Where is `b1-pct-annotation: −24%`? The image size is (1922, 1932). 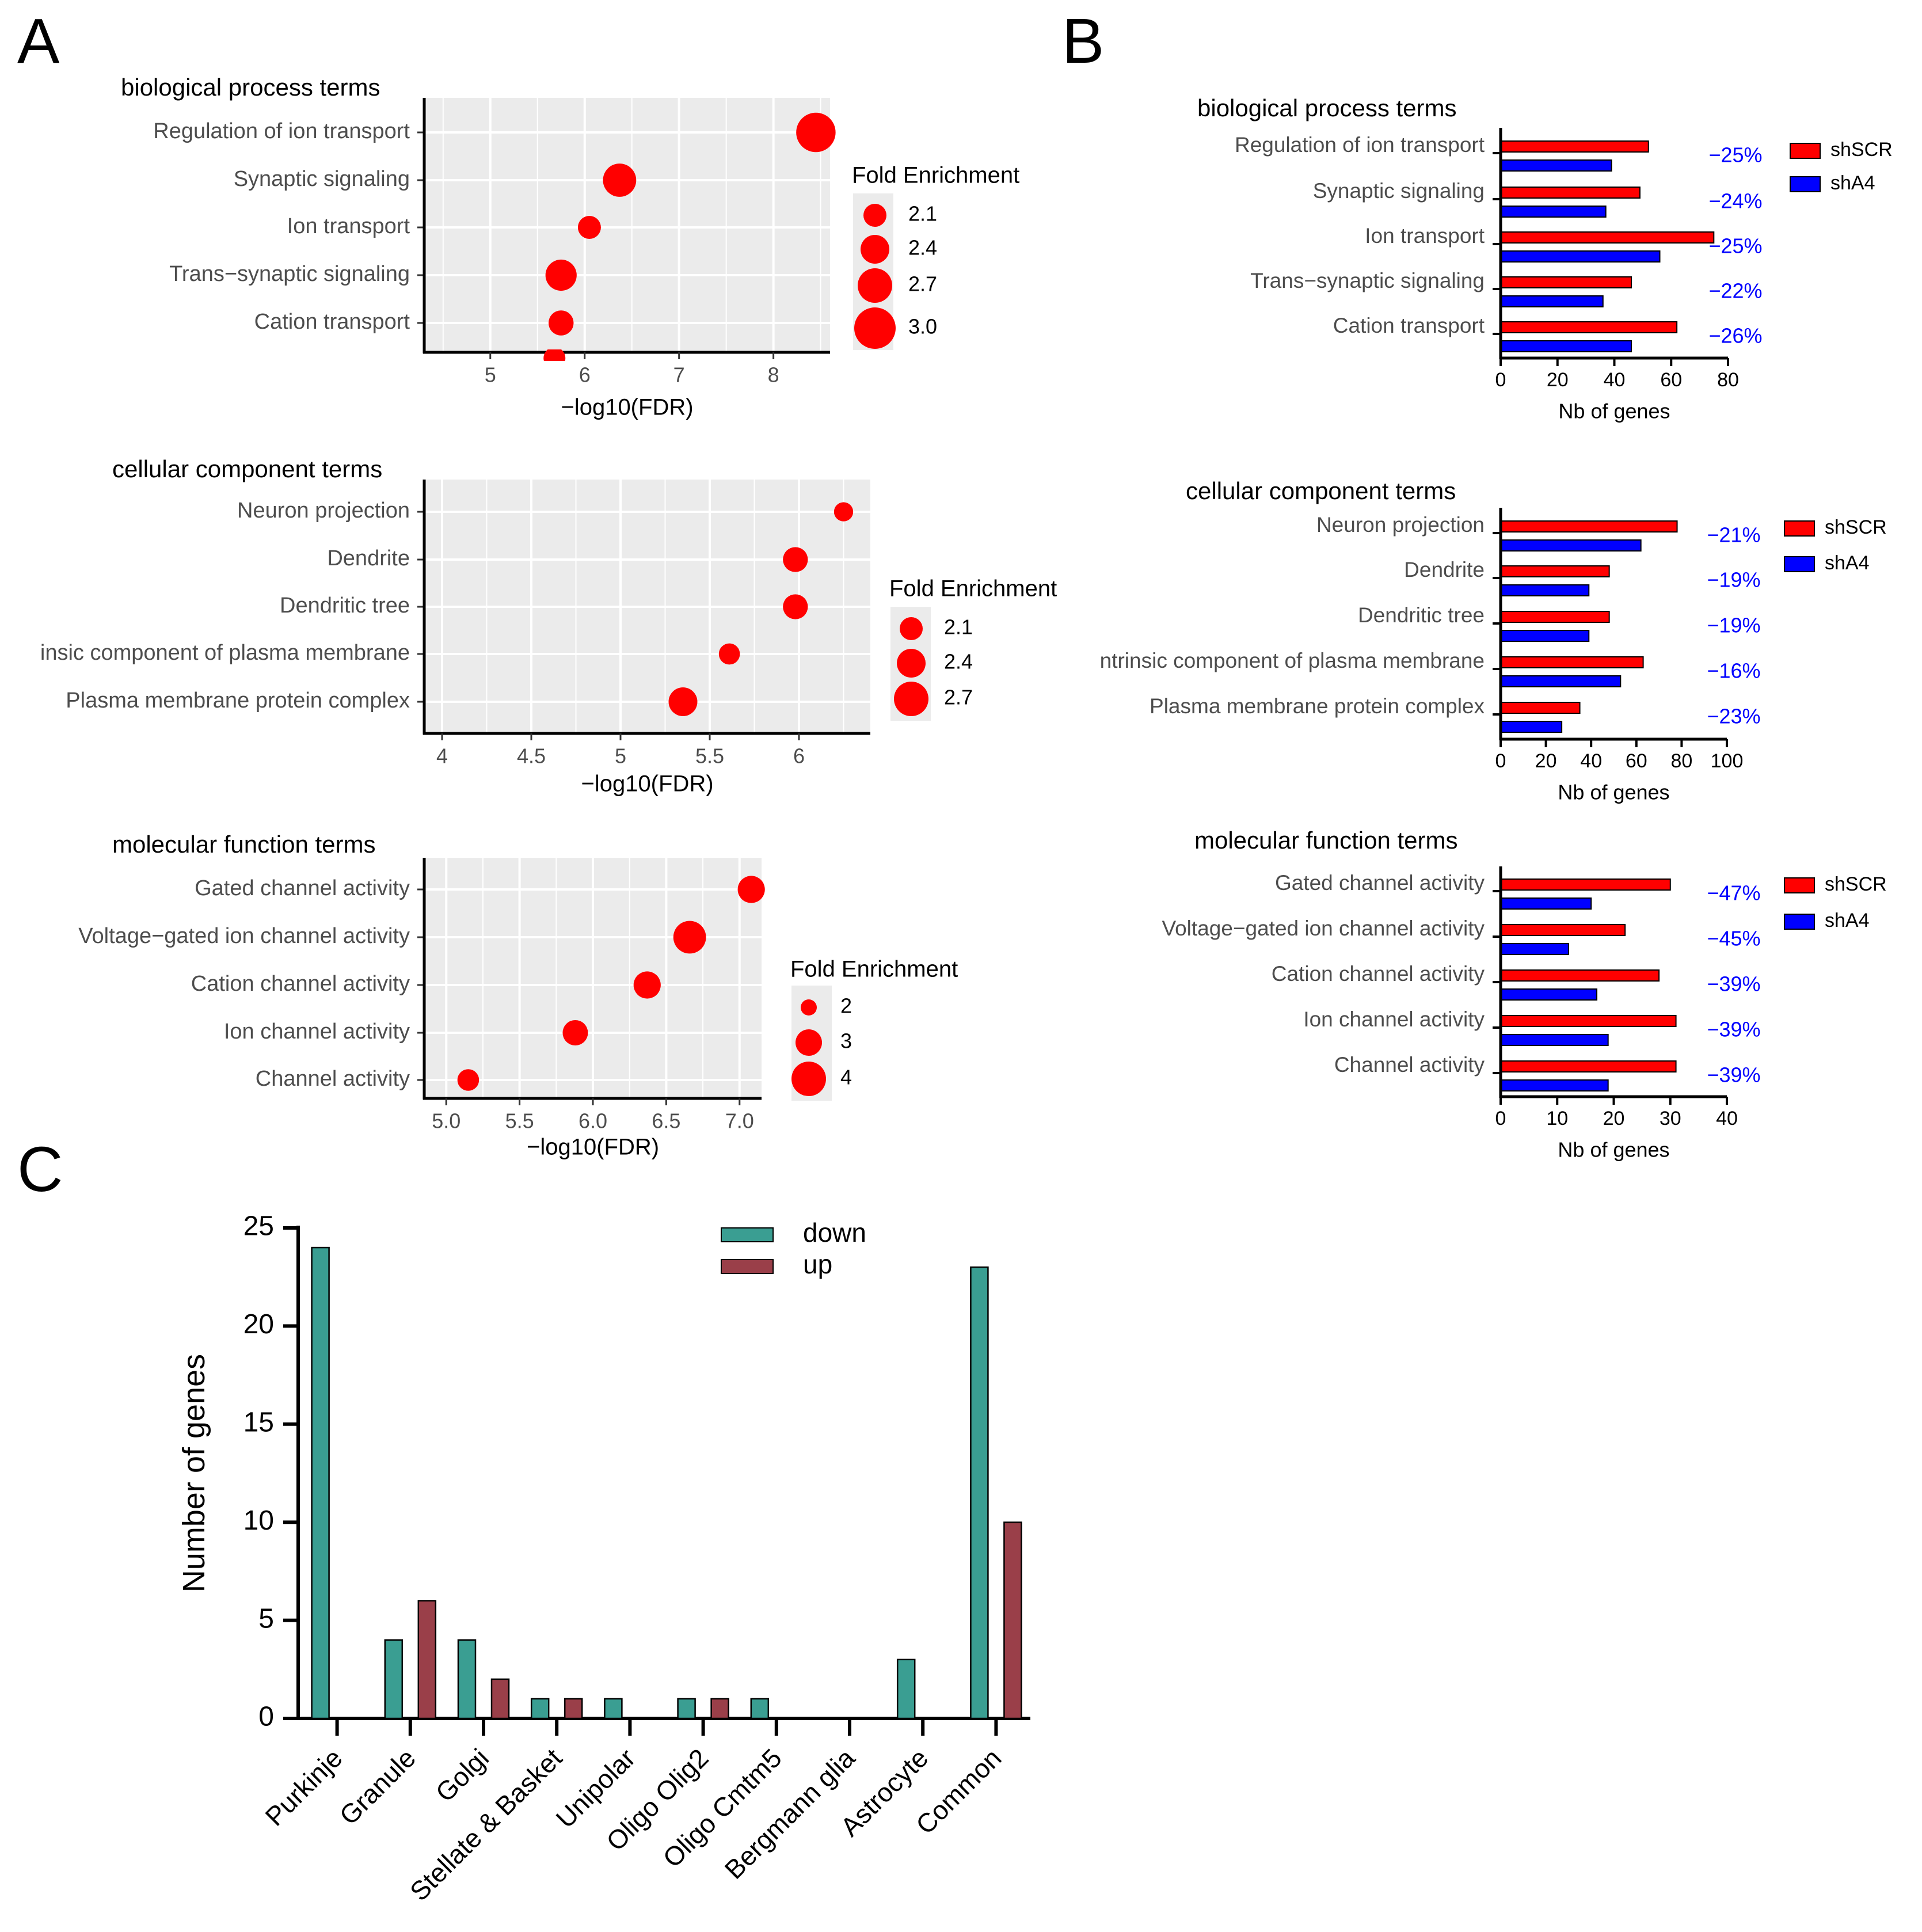 b1-pct-annotation: −24% is located at coordinates (1735, 201).